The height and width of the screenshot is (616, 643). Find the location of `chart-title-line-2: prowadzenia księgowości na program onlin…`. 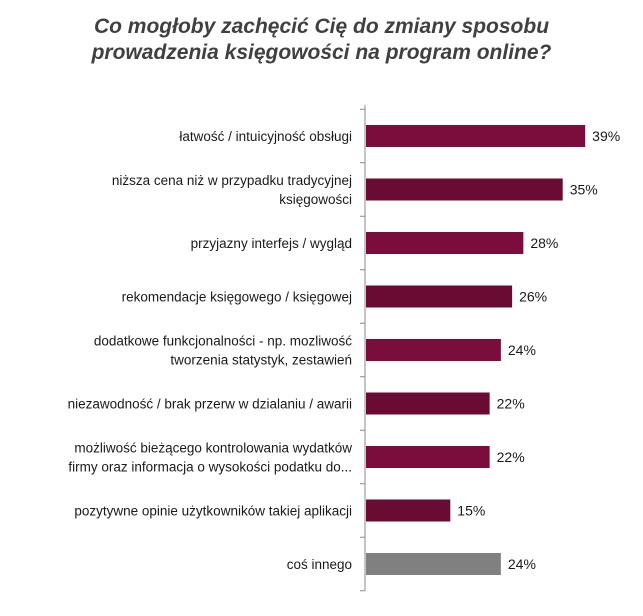

chart-title-line-2: prowadzenia księgowości na program onlin… is located at coordinates (321, 52).